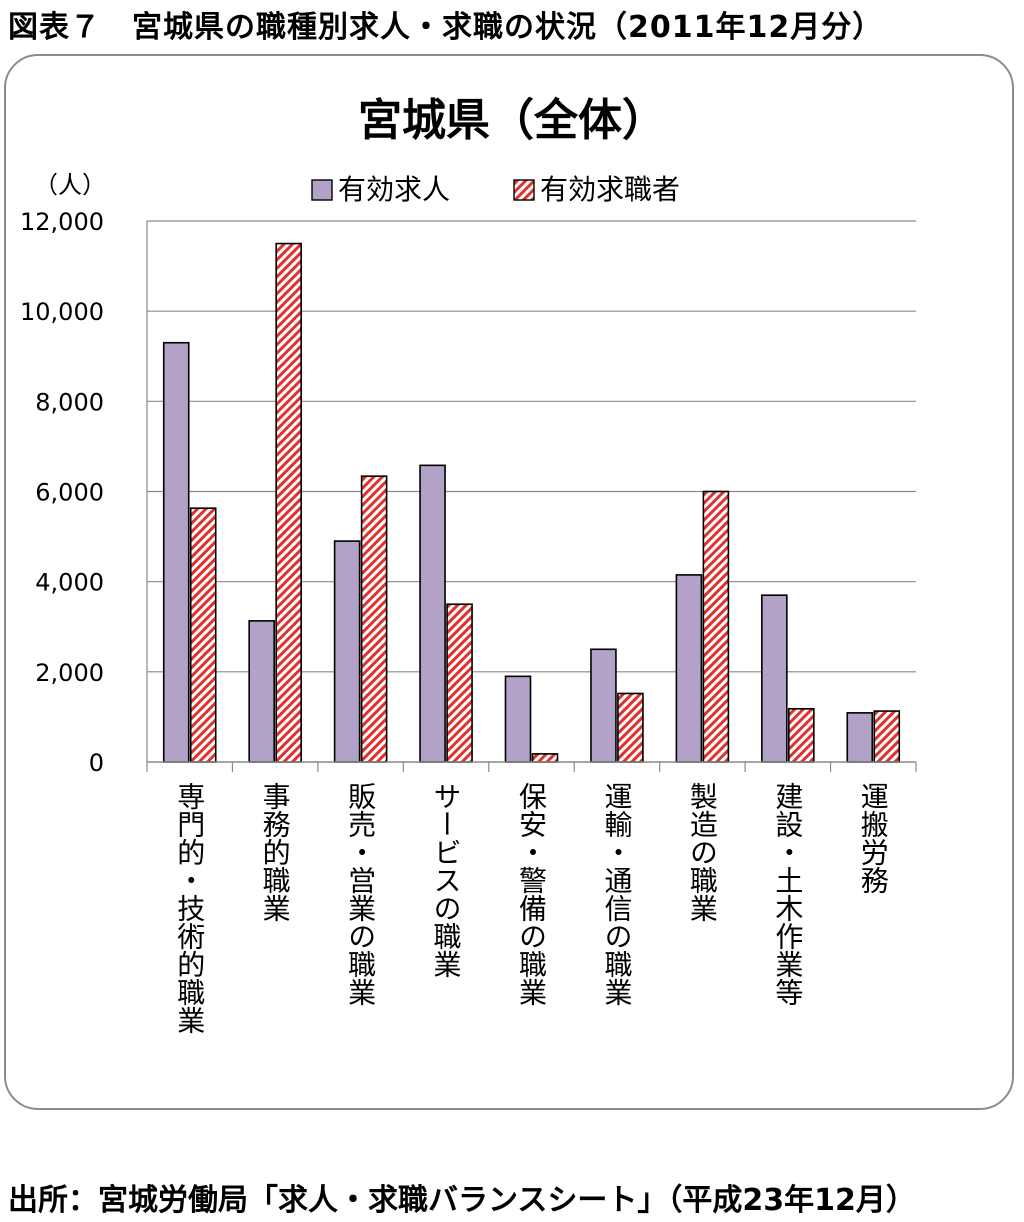  Describe the element at coordinates (62, 222) in the screenshot. I see `y-tick-label: 12,000` at that location.